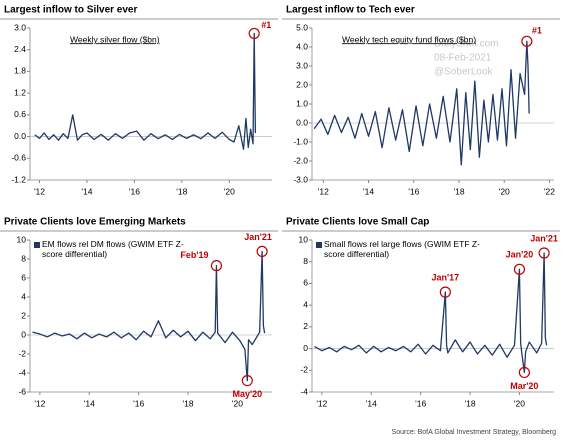  What do you see at coordinates (302, 84) in the screenshot?
I see `y-tick-label: 2.0` at bounding box center [302, 84].